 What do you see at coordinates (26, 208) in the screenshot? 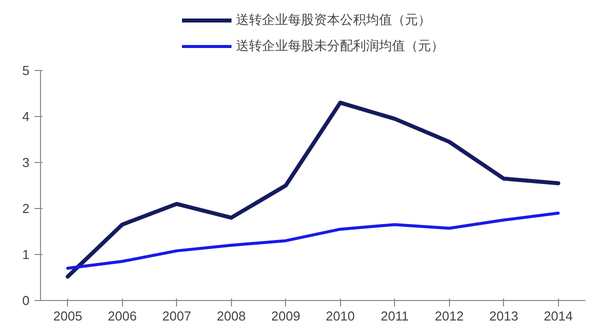
I see `y-tick-label: 2` at bounding box center [26, 208].